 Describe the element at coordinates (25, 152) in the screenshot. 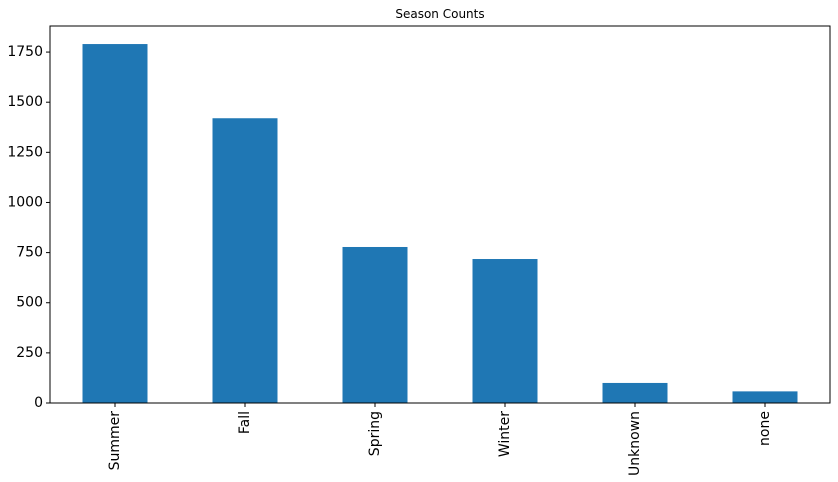

I see `y-tick-label: 1250` at that location.